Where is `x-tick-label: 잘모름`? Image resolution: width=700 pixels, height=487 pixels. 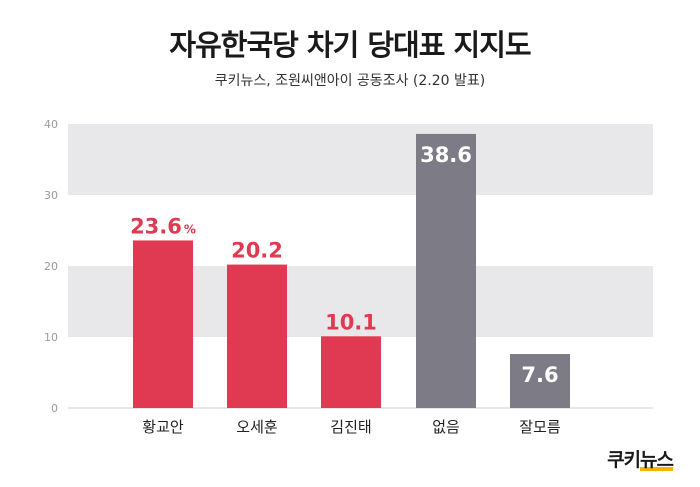
x-tick-label: 잘모름 is located at coordinates (540, 427).